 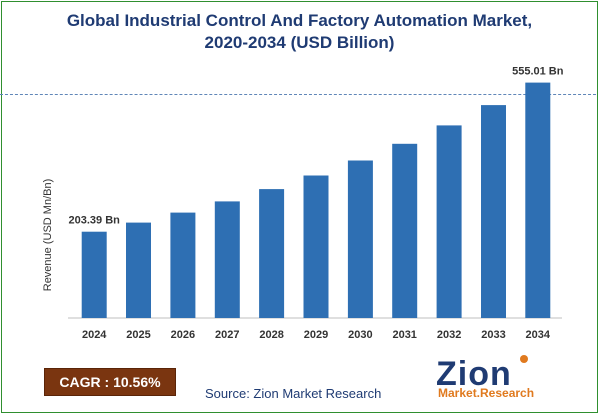 I want to click on x-tick-label-2031: 2031, so click(x=404, y=335).